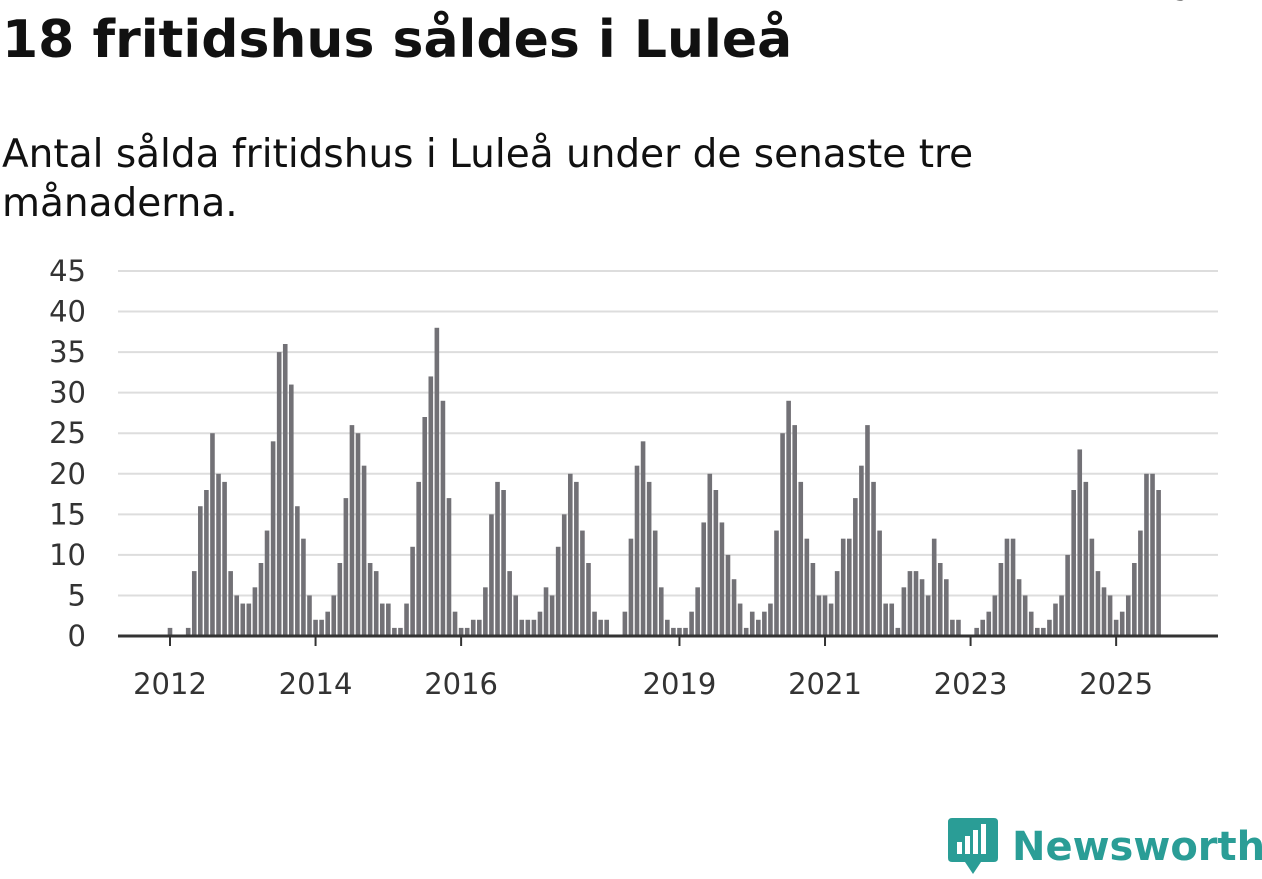  What do you see at coordinates (1116, 684) in the screenshot?
I see `x-tick-label: 2025` at bounding box center [1116, 684].